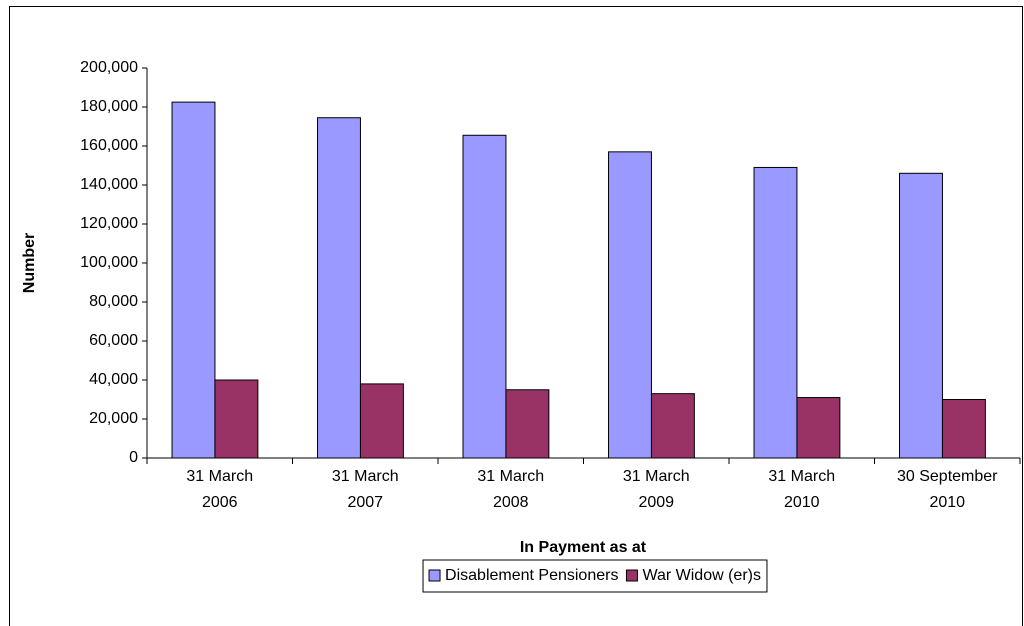  What do you see at coordinates (113, 301) in the screenshot?
I see `y-tick-label: 80,000` at bounding box center [113, 301].